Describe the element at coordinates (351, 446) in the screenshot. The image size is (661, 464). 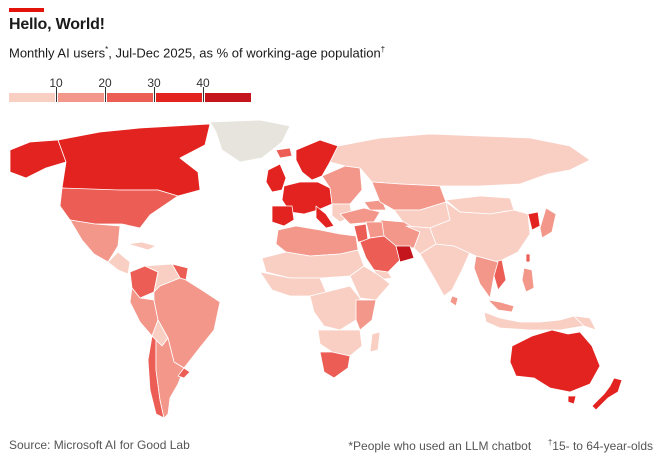
I see `footnote-mark-1: *` at that location.